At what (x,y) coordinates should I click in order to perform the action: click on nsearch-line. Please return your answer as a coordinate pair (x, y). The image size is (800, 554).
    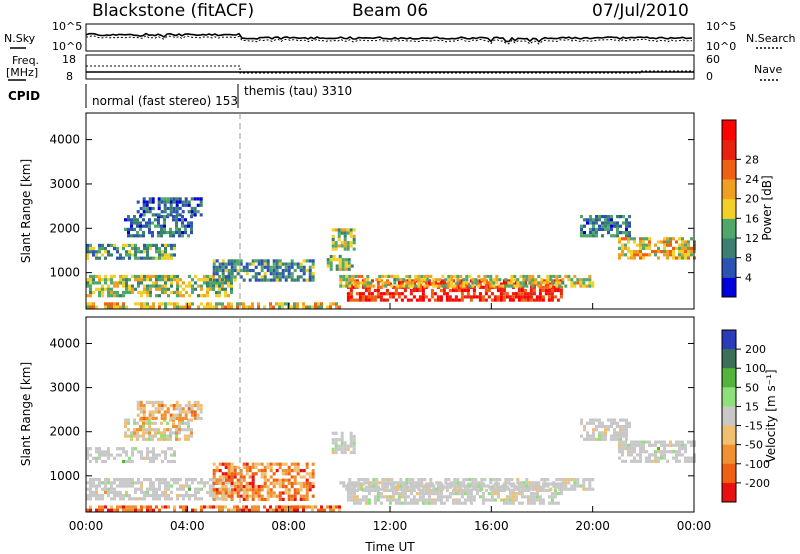
    Looking at the image, I should click on (389, 40).